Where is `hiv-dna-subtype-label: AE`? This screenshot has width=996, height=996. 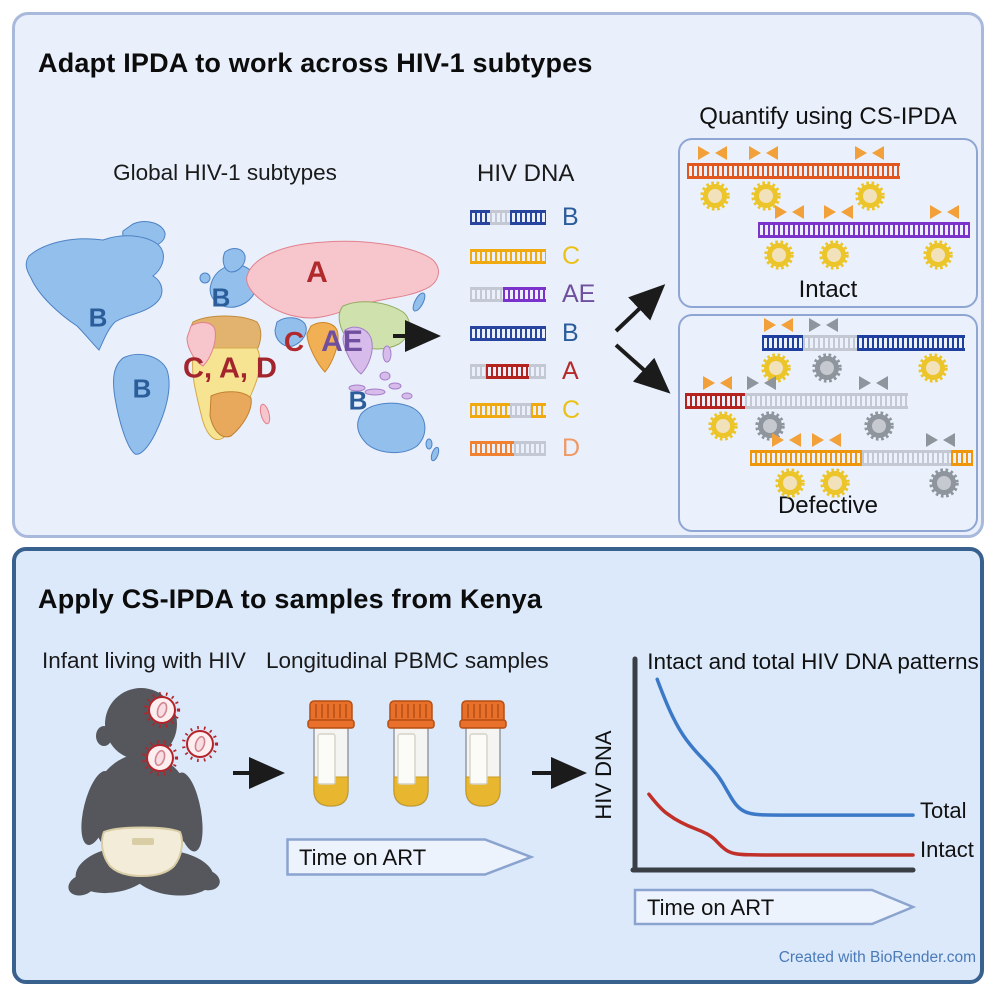
hiv-dna-subtype-label: AE is located at coordinates (579, 294).